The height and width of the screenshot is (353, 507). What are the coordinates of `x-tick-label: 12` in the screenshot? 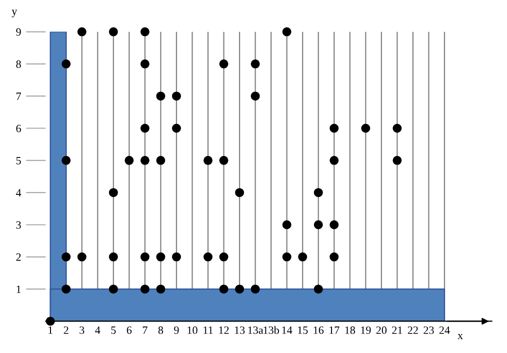 It's located at (224, 330).